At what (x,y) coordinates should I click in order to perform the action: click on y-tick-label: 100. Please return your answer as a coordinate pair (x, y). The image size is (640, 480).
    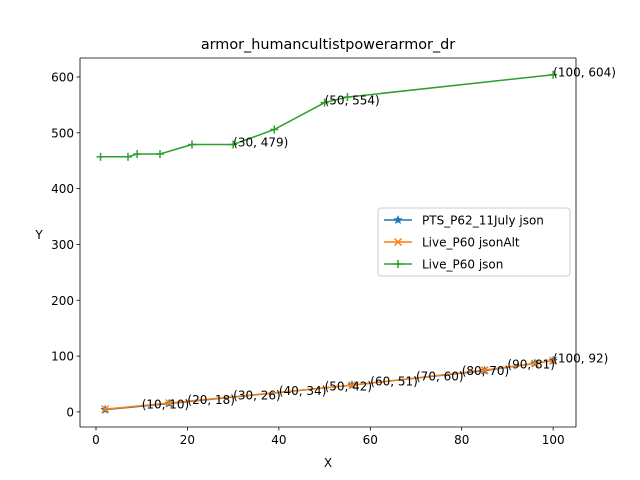
    Looking at the image, I should click on (62, 357).